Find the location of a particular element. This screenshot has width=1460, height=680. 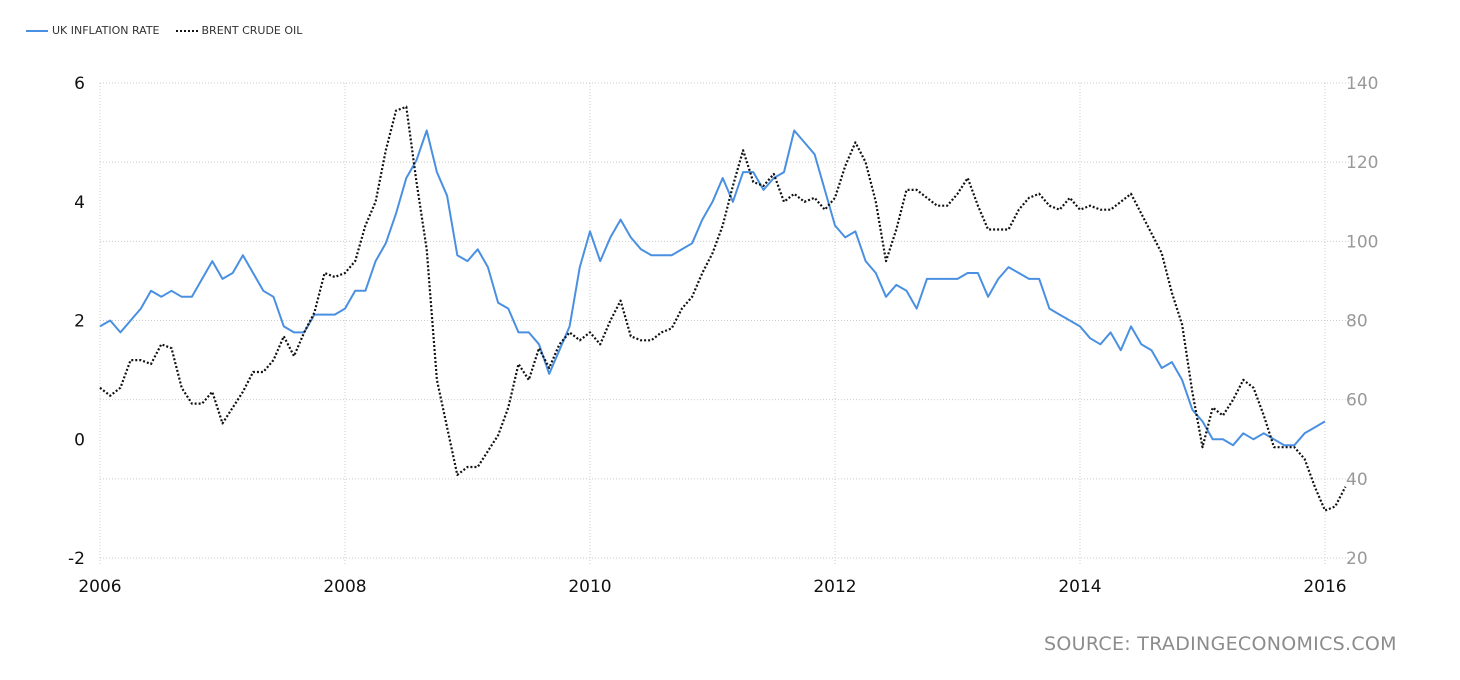

y-left-tick-label: 0 is located at coordinates (79, 440).